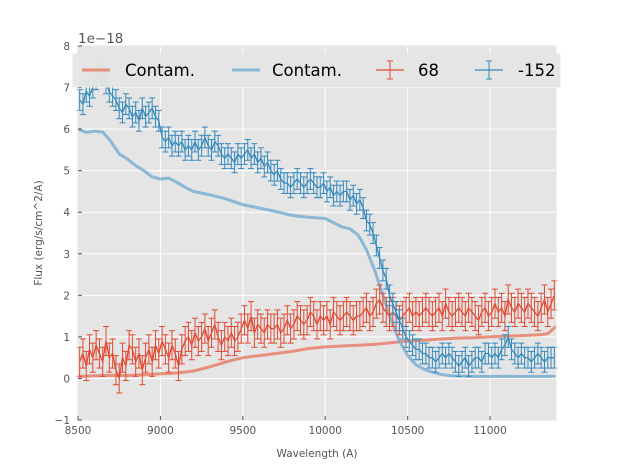 Image resolution: width=617 pixels, height=467 pixels. Describe the element at coordinates (316, 454) in the screenshot. I see `x-axis-label: Wavelength (A)` at that location.